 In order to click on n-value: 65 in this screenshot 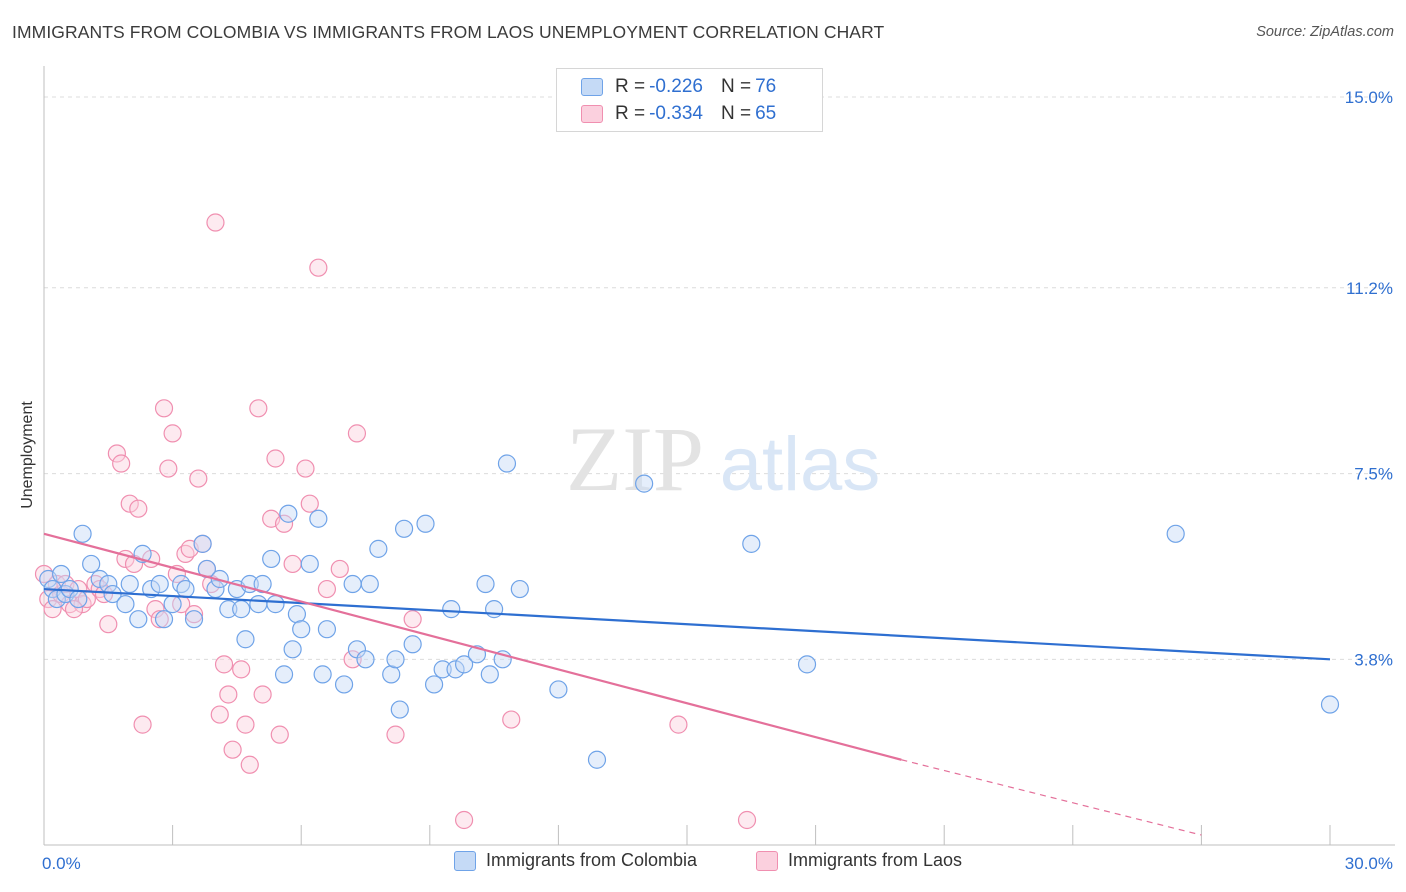, I will do `click(766, 113)`.